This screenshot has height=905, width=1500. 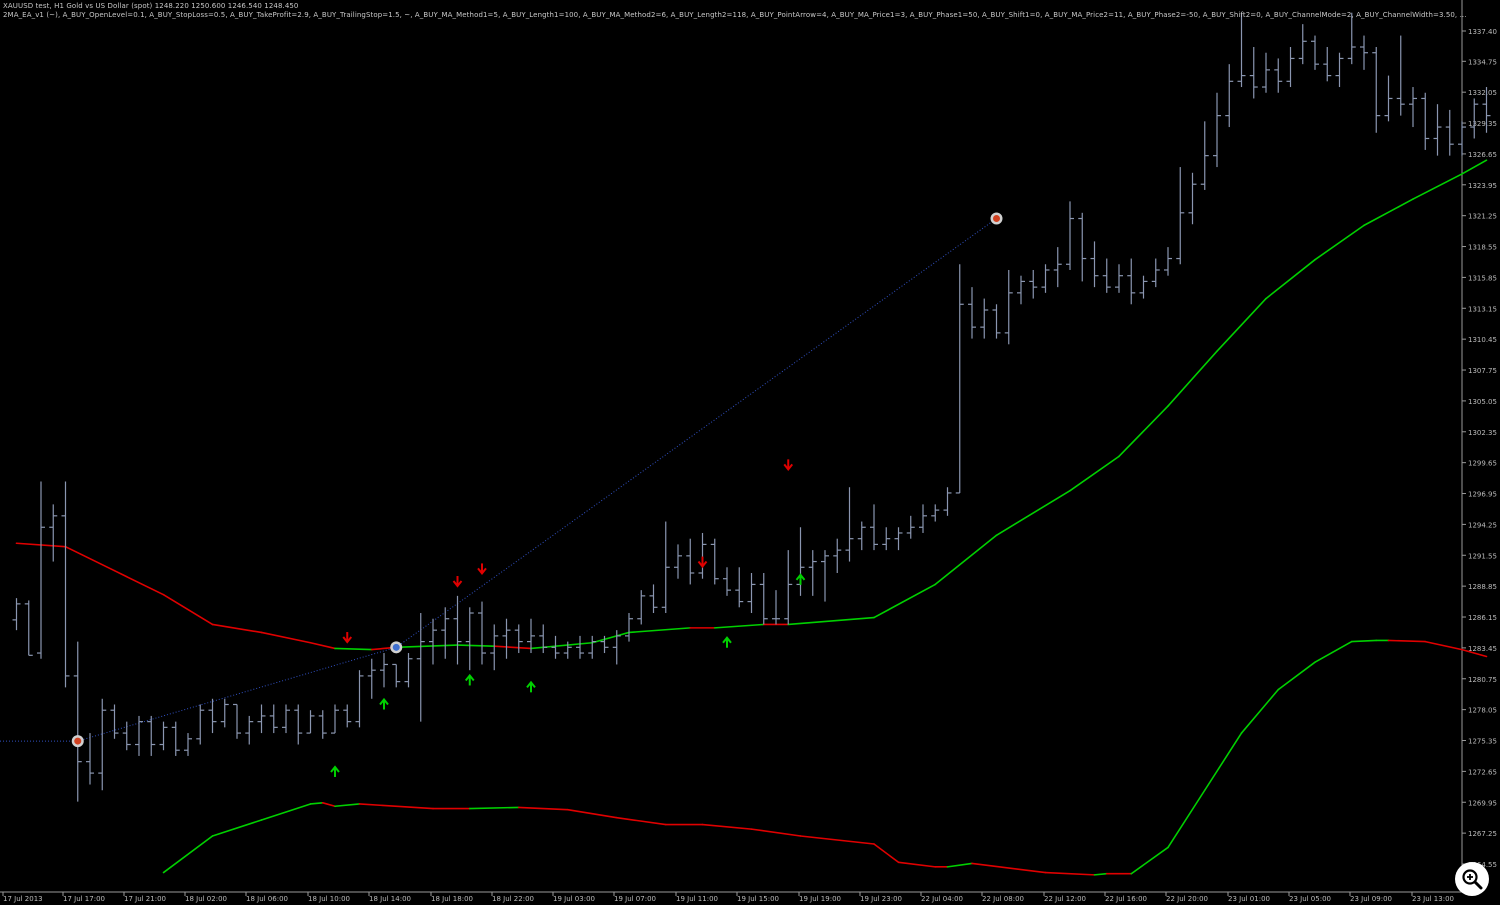 What do you see at coordinates (396, 647) in the screenshot?
I see `trade-open-marker` at bounding box center [396, 647].